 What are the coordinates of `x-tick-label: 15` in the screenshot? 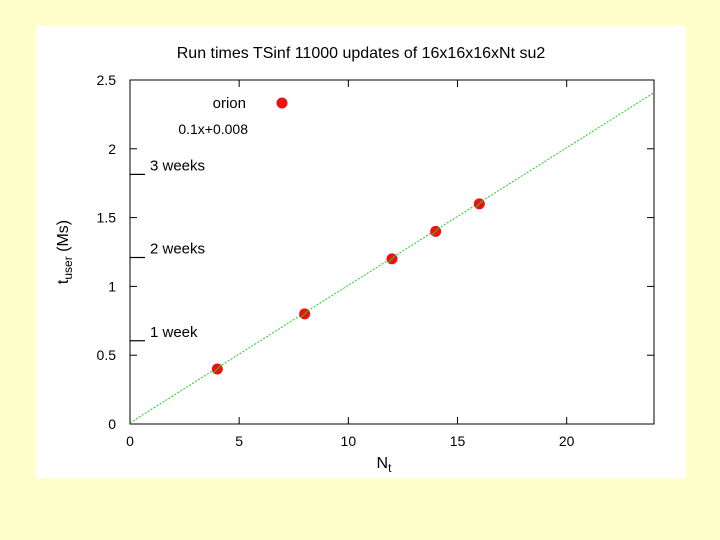 It's located at (458, 441).